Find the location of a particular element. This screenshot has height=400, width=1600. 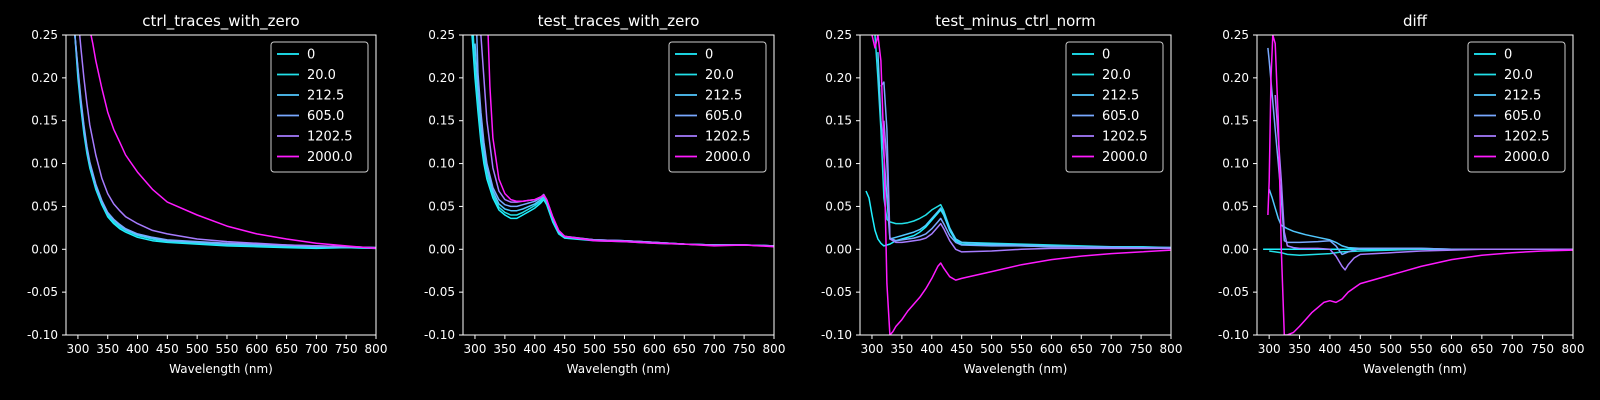

chart-title: diff is located at coordinates (1415, 21).